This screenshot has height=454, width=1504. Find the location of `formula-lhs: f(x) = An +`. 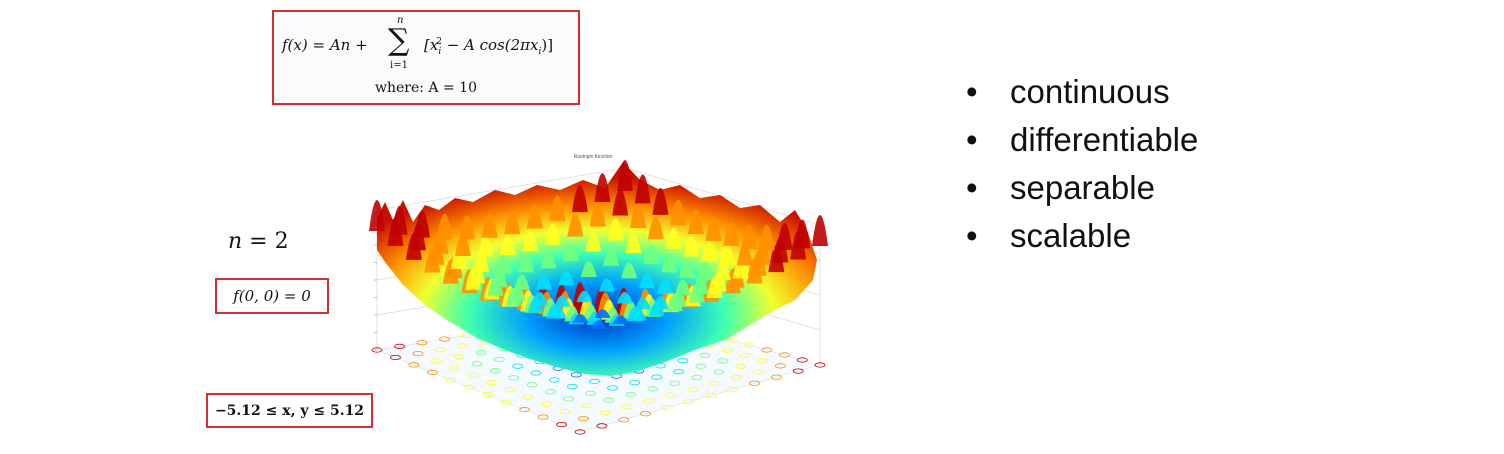

formula-lhs: f(x) = An + is located at coordinates (325, 45).